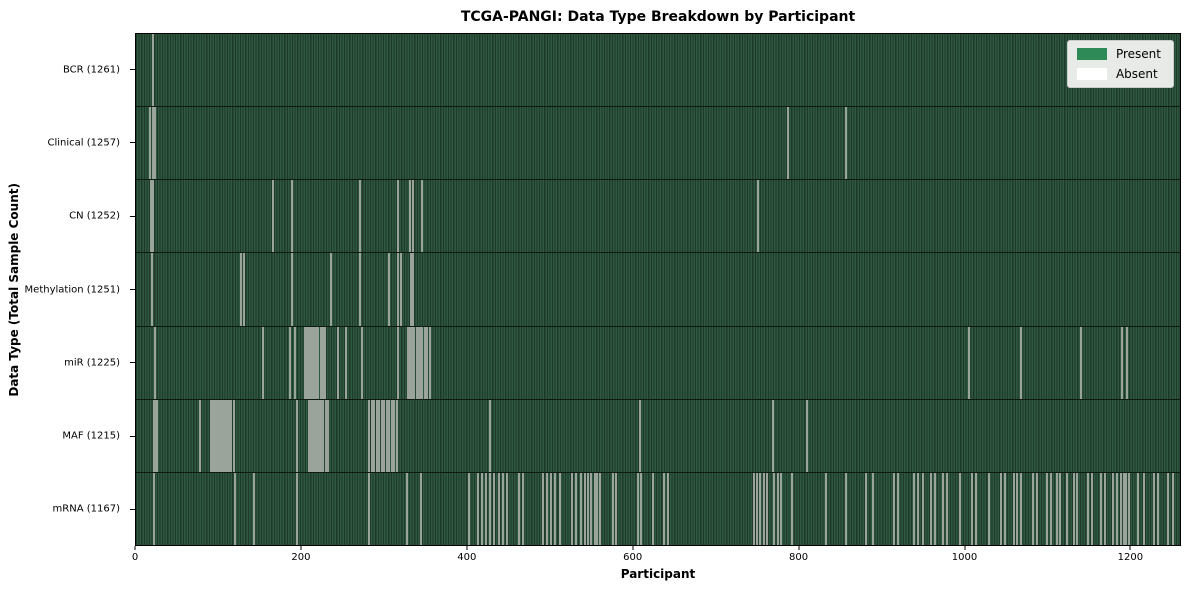  What do you see at coordinates (658, 290) in the screenshot?
I see `row-methylation` at bounding box center [658, 290].